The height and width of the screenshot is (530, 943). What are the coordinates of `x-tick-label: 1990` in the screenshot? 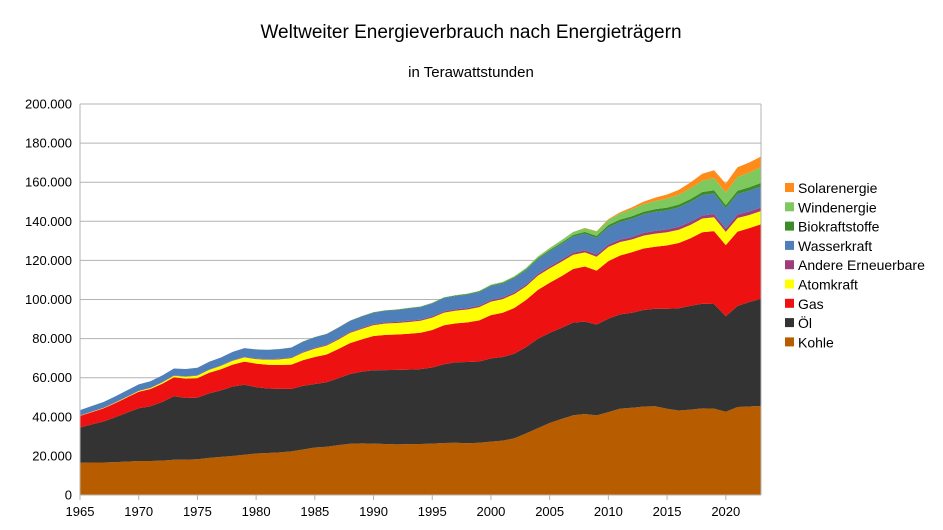 It's located at (373, 511).